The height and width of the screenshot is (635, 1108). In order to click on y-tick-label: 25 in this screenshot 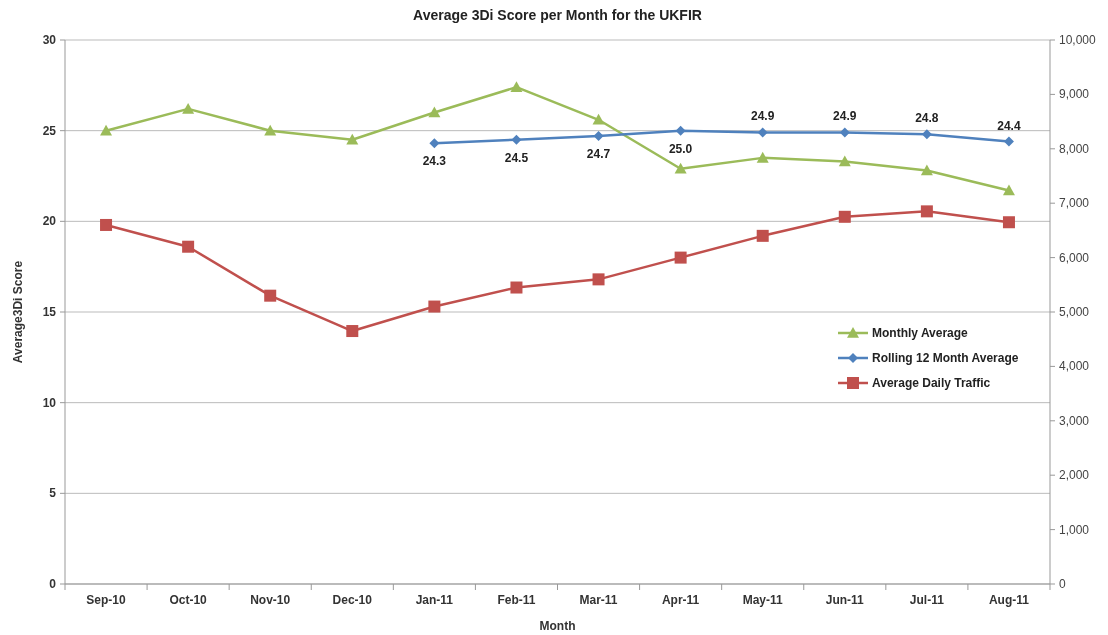, I will do `click(49, 130)`.